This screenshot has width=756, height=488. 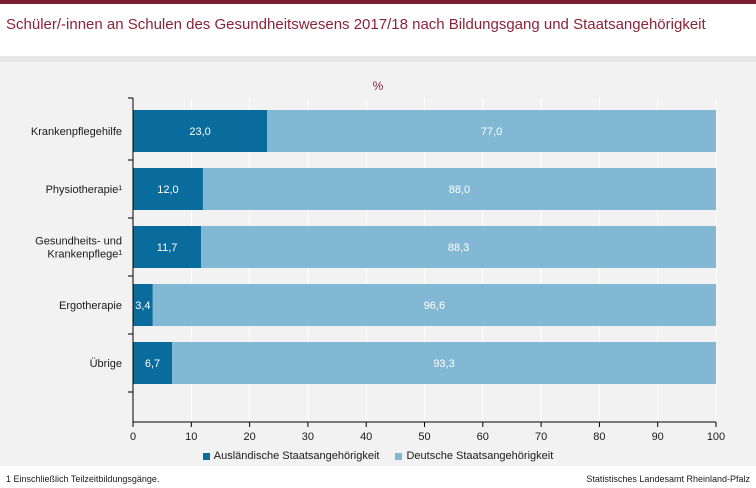 I want to click on unit-label: %, so click(x=378, y=86).